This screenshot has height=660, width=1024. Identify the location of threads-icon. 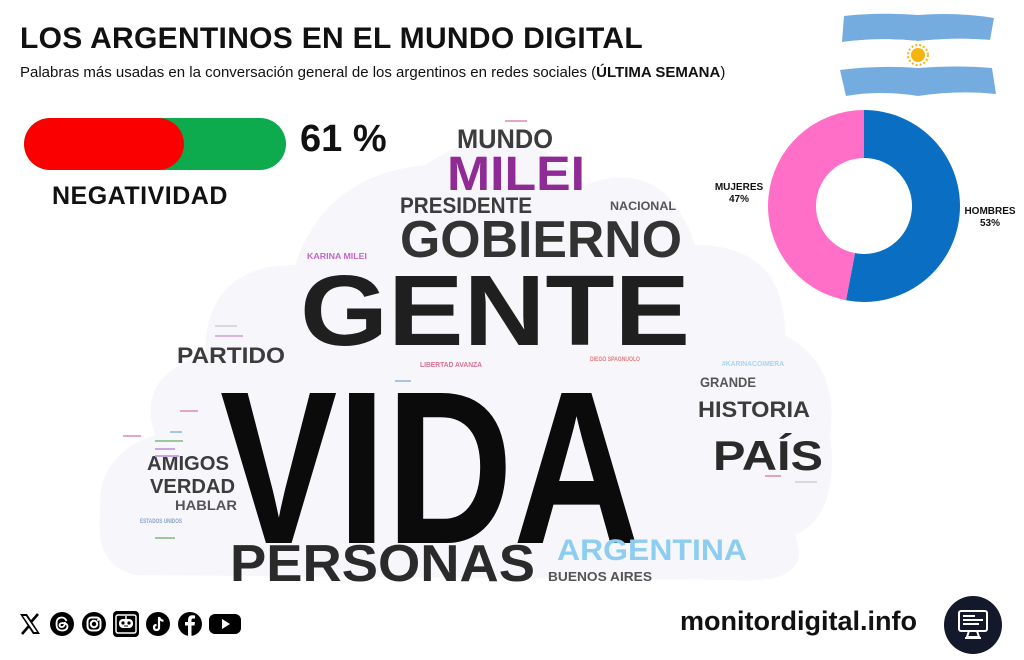
(62, 624).